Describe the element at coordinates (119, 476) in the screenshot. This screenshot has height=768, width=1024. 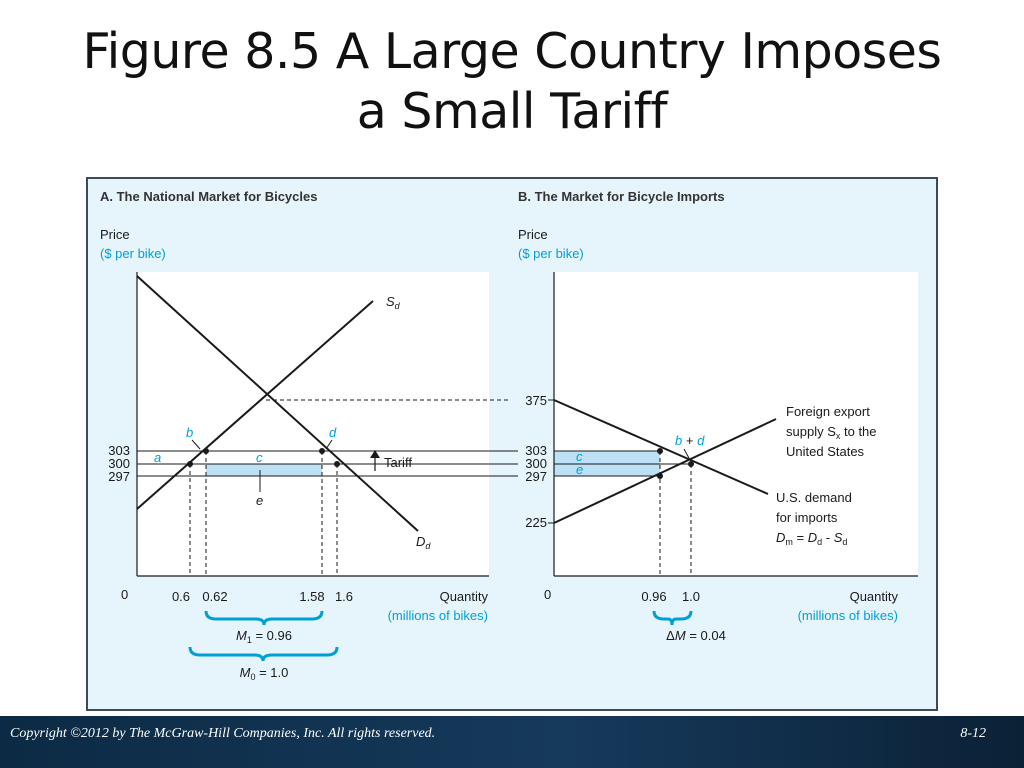
I see `panel-a-ytick-297: 297` at that location.